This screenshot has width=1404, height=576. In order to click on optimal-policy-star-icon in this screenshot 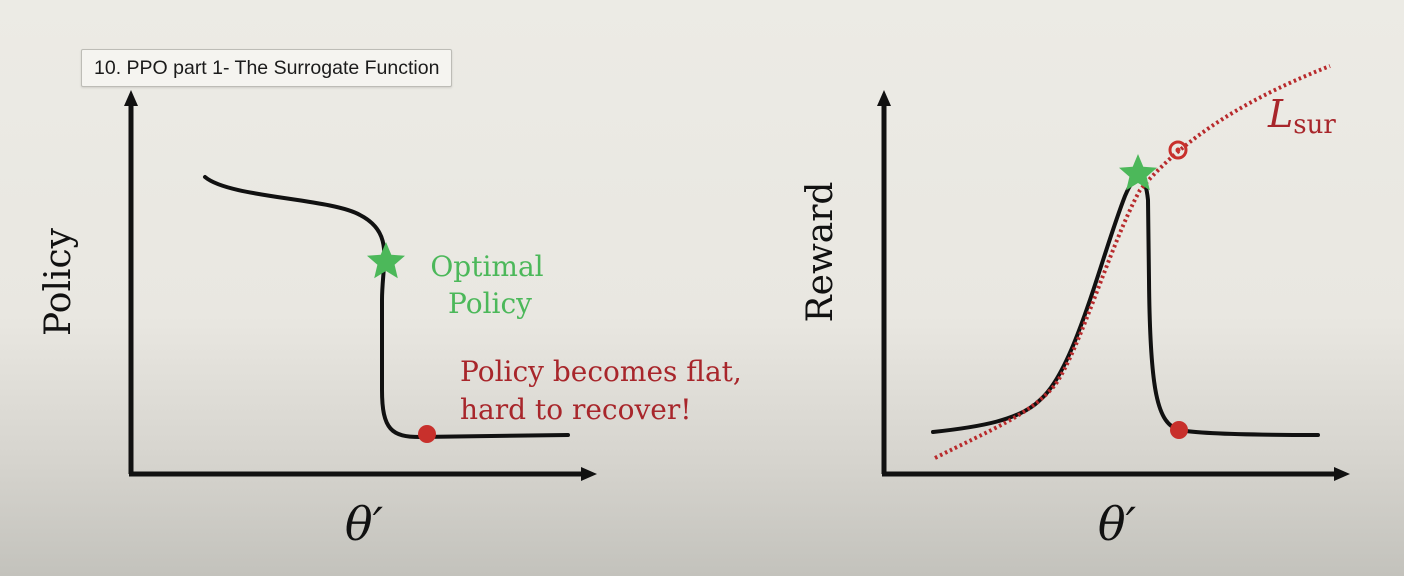, I will do `click(386, 260)`.